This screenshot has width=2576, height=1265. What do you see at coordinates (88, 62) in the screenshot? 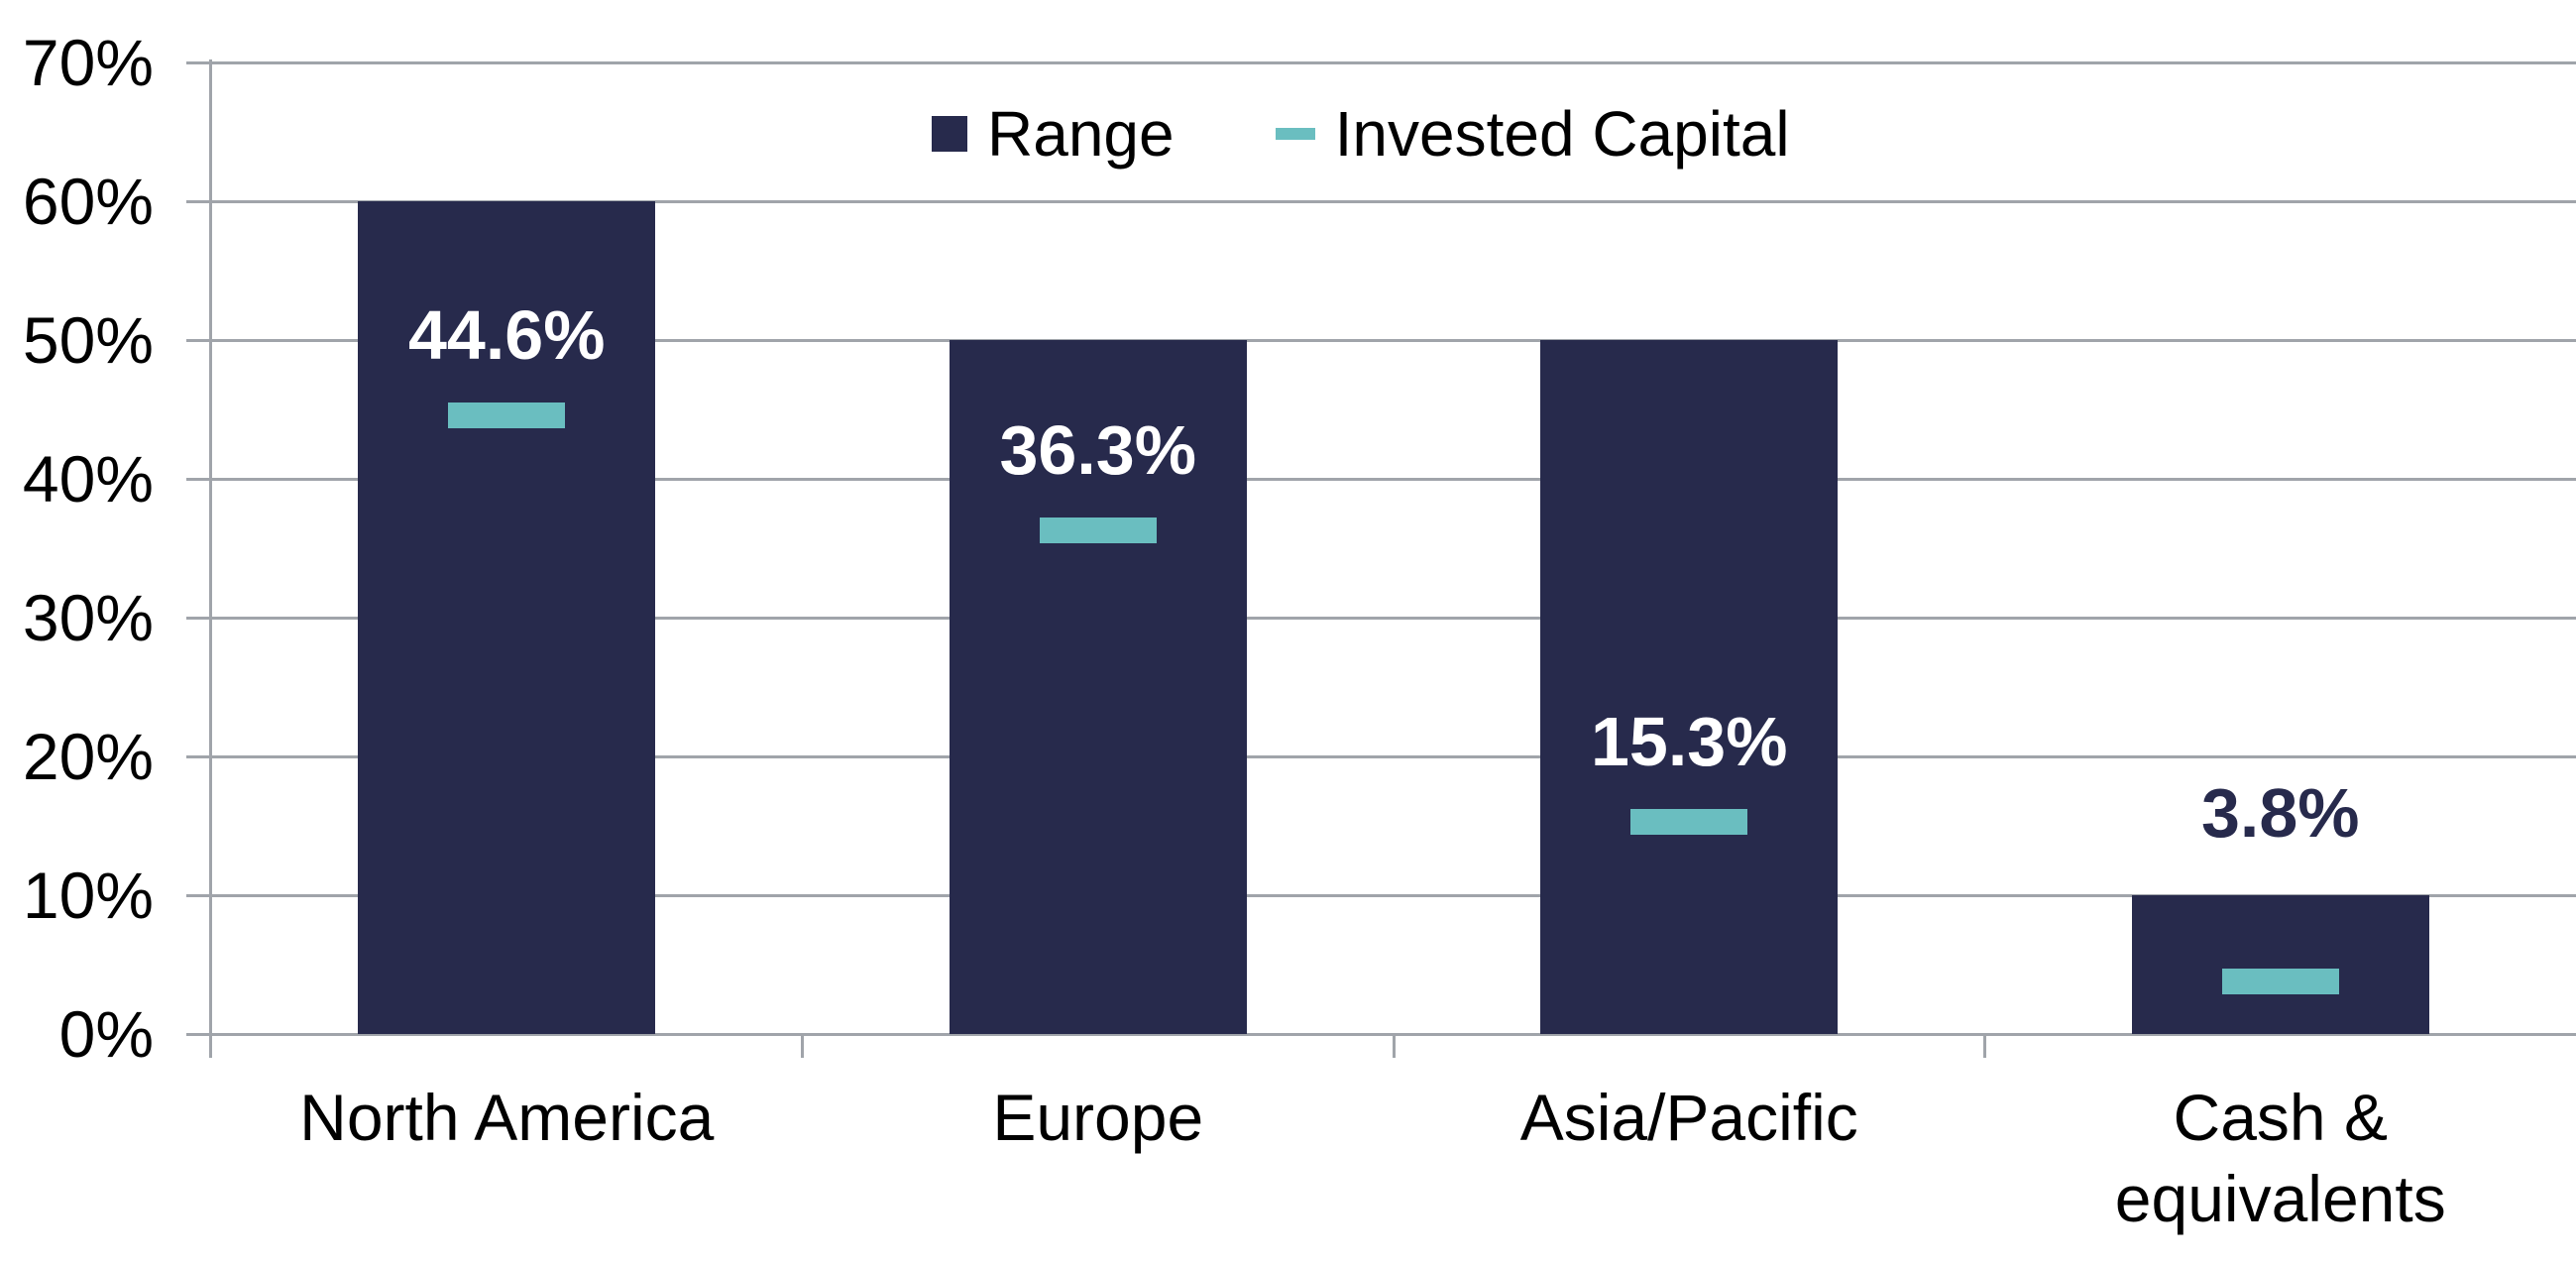
I see `y-axis-tick-label-70%: 70%` at bounding box center [88, 62].